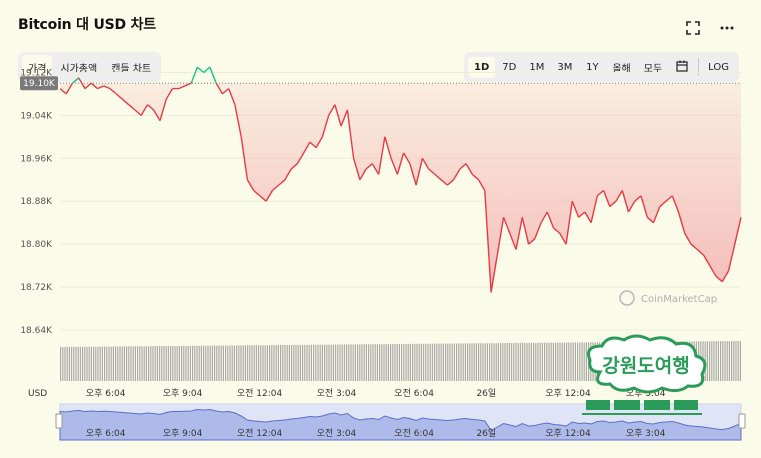 Image resolution: width=761 pixels, height=458 pixels. What do you see at coordinates (36, 331) in the screenshot?
I see `y-tick-label: 18.64K` at bounding box center [36, 331].